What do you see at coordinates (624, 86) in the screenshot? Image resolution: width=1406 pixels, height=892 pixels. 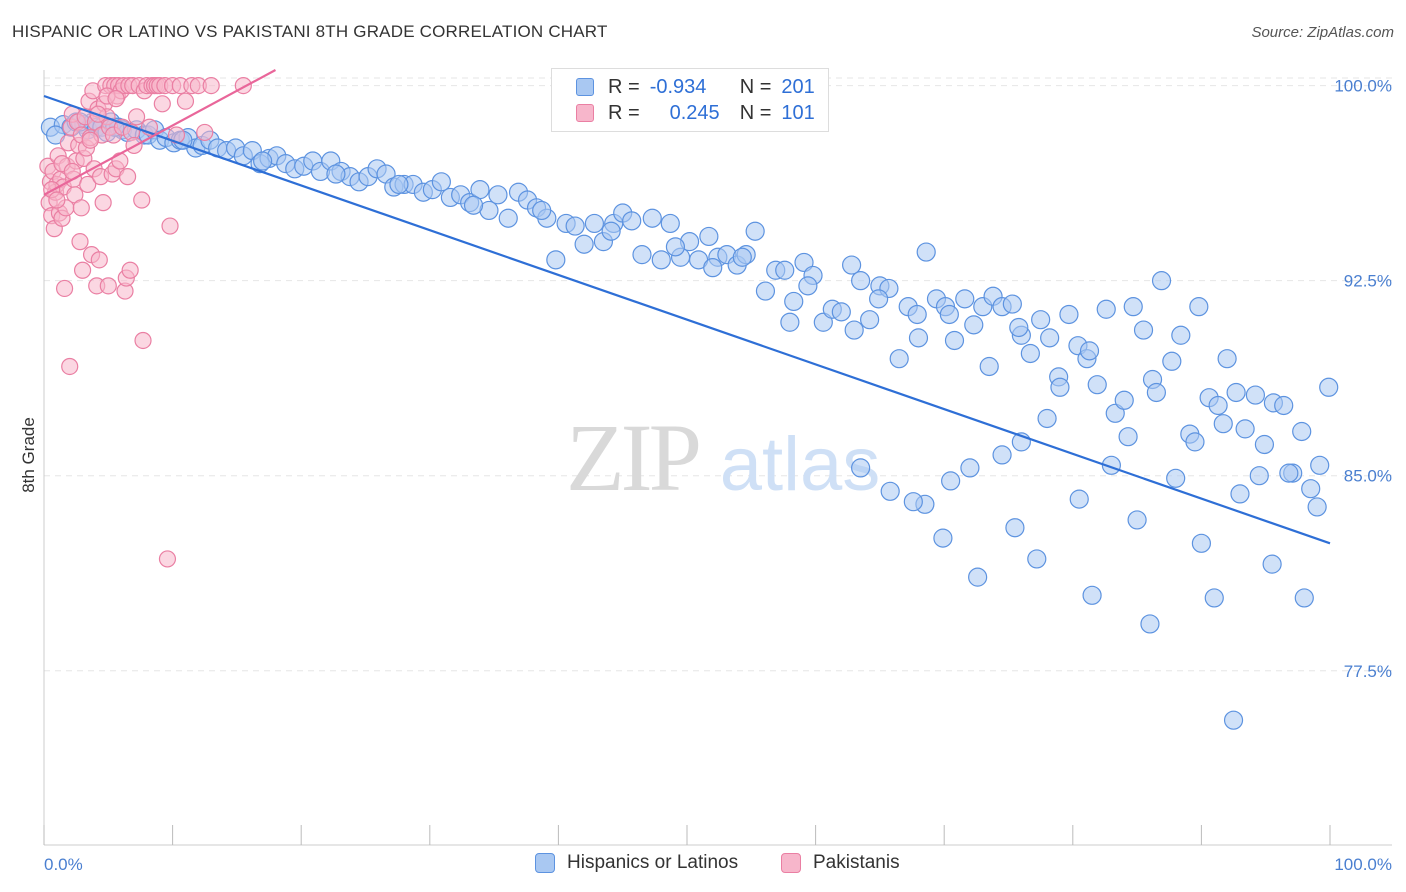 I see `legend-r-label: R =` at bounding box center [624, 86].